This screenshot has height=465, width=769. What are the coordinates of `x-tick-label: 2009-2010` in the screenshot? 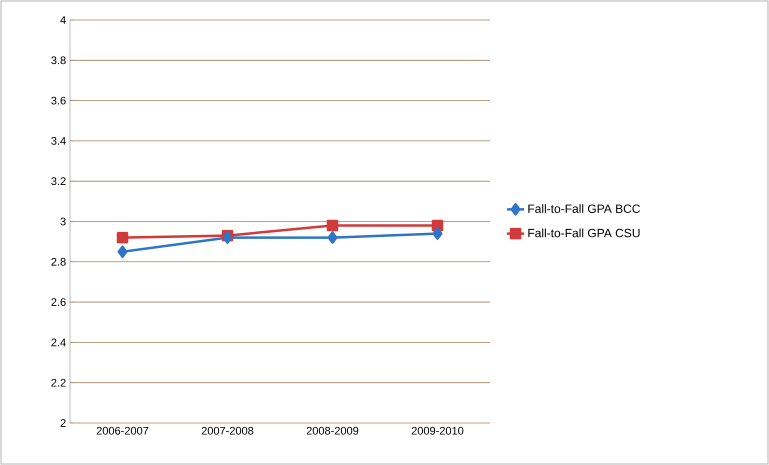 It's located at (438, 430).